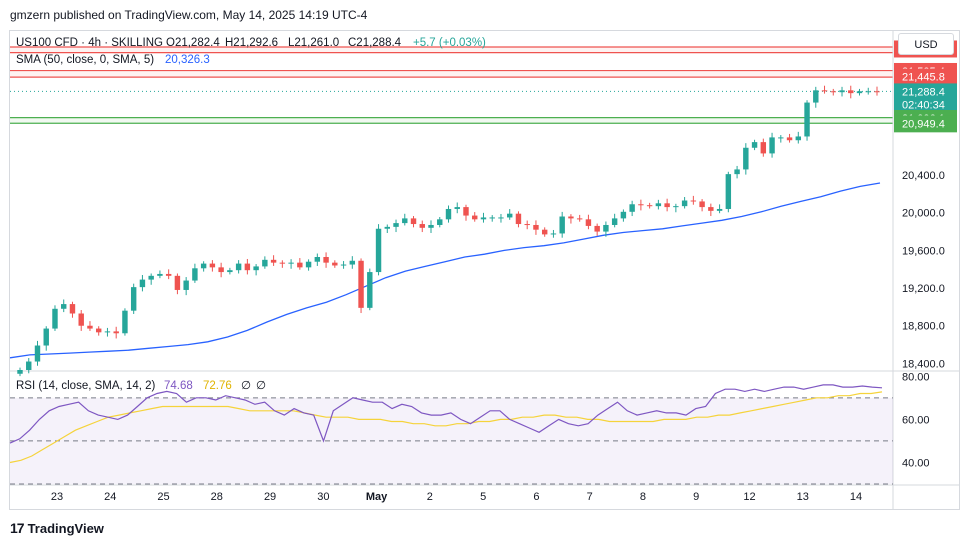 This screenshot has height=546, width=970. What do you see at coordinates (923, 327) in the screenshot?
I see `price-axis-tick: 18,800.0` at bounding box center [923, 327].